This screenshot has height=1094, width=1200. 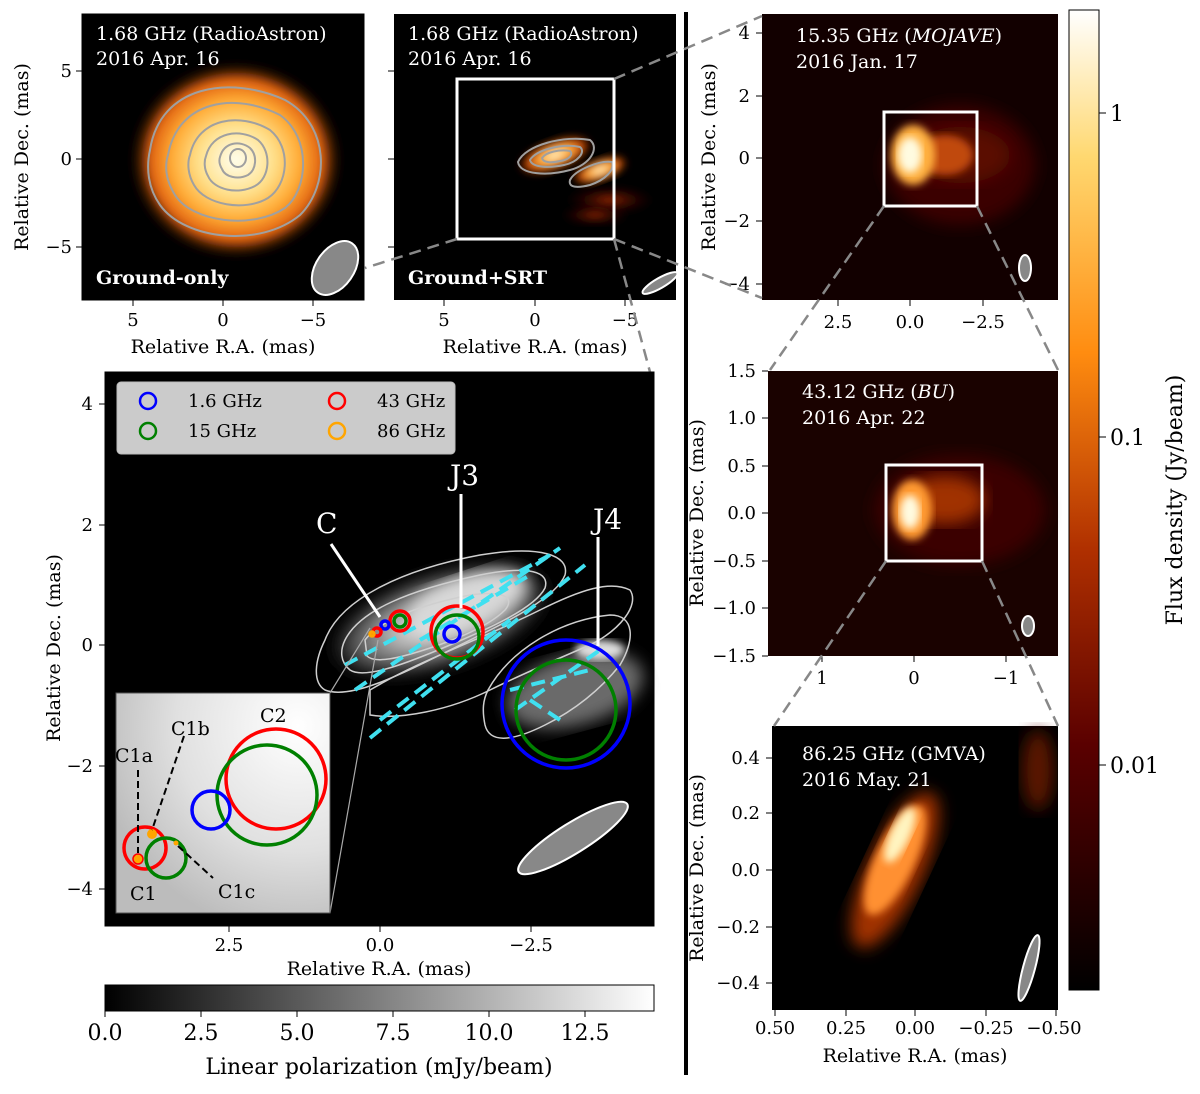 I want to click on contours, so click(x=565, y=162).